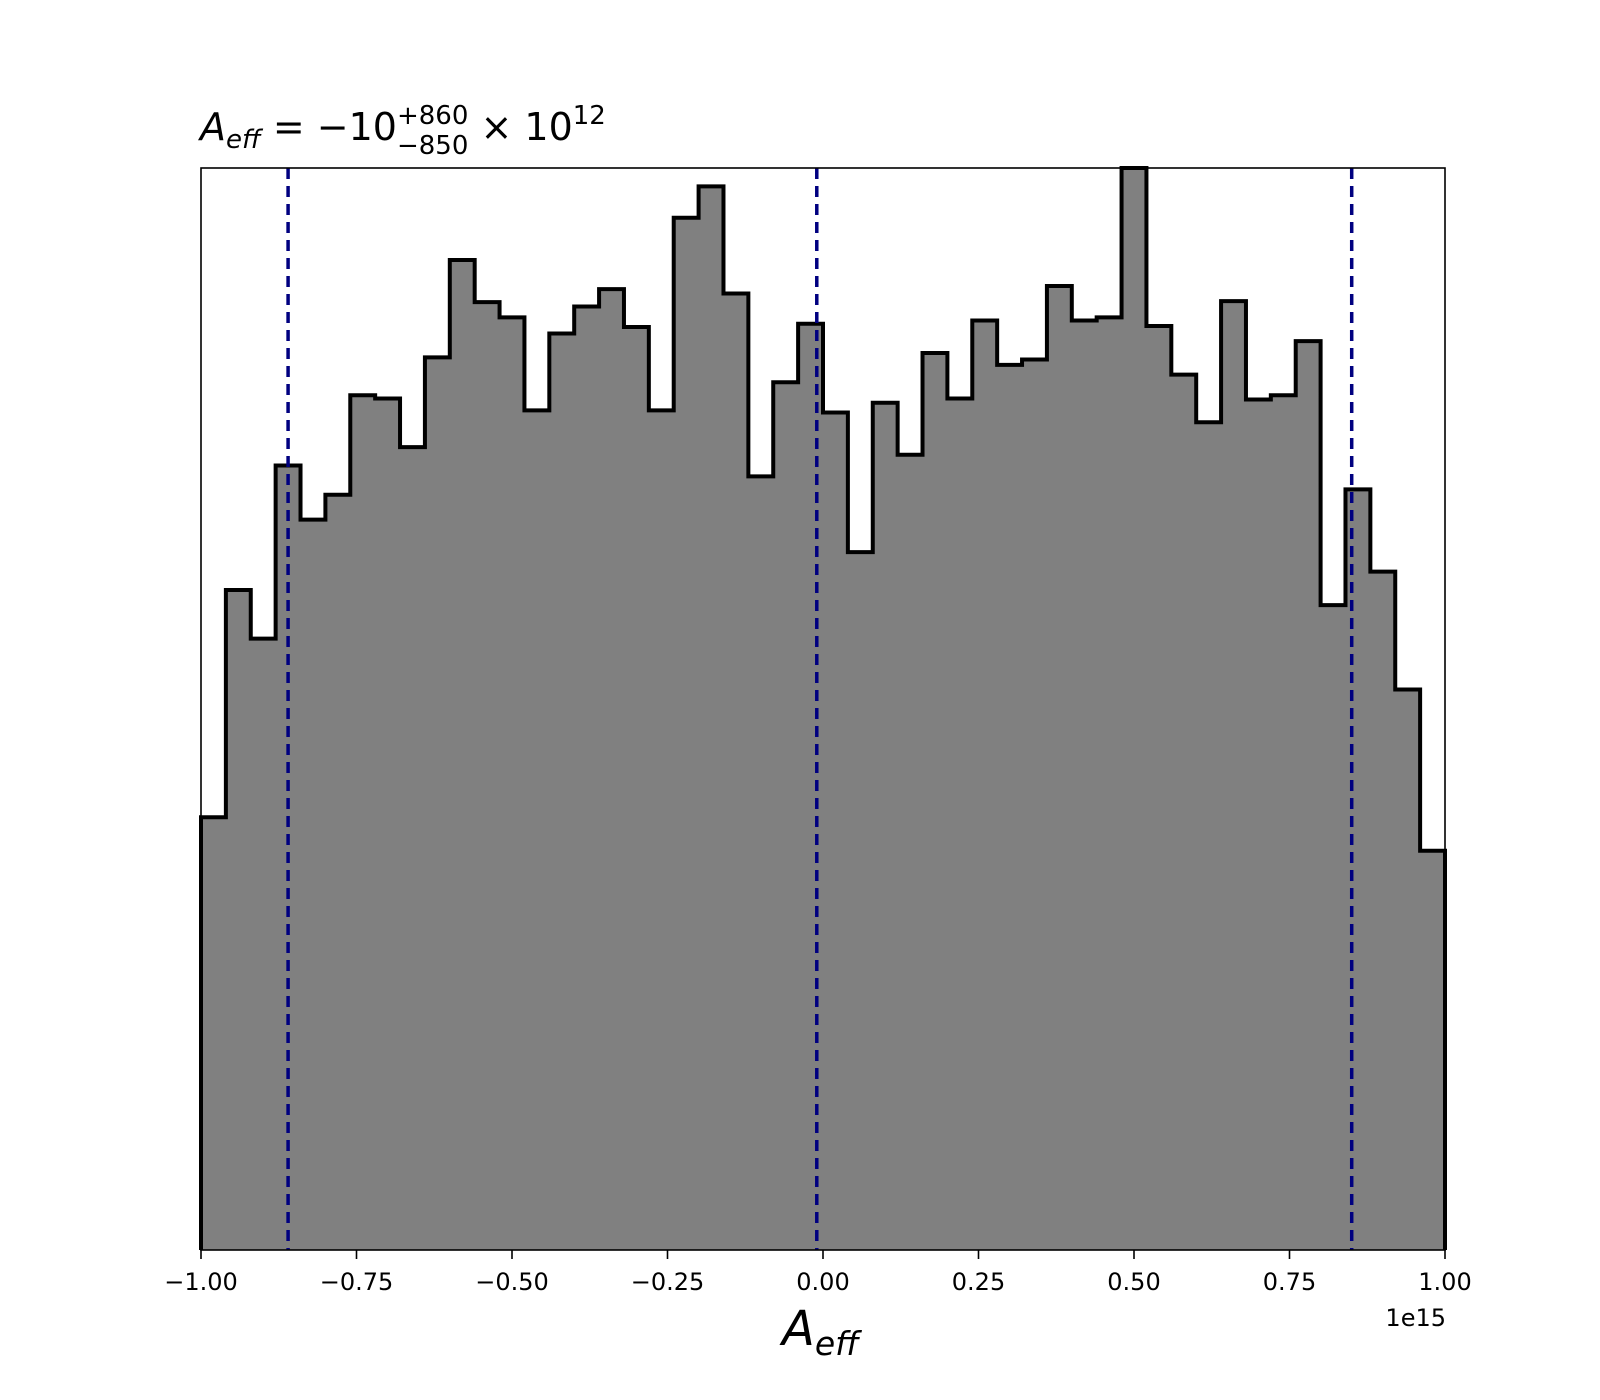 The image size is (1600, 1400). Describe the element at coordinates (978, 1282) in the screenshot. I see `x-tick-label: 0.25` at that location.